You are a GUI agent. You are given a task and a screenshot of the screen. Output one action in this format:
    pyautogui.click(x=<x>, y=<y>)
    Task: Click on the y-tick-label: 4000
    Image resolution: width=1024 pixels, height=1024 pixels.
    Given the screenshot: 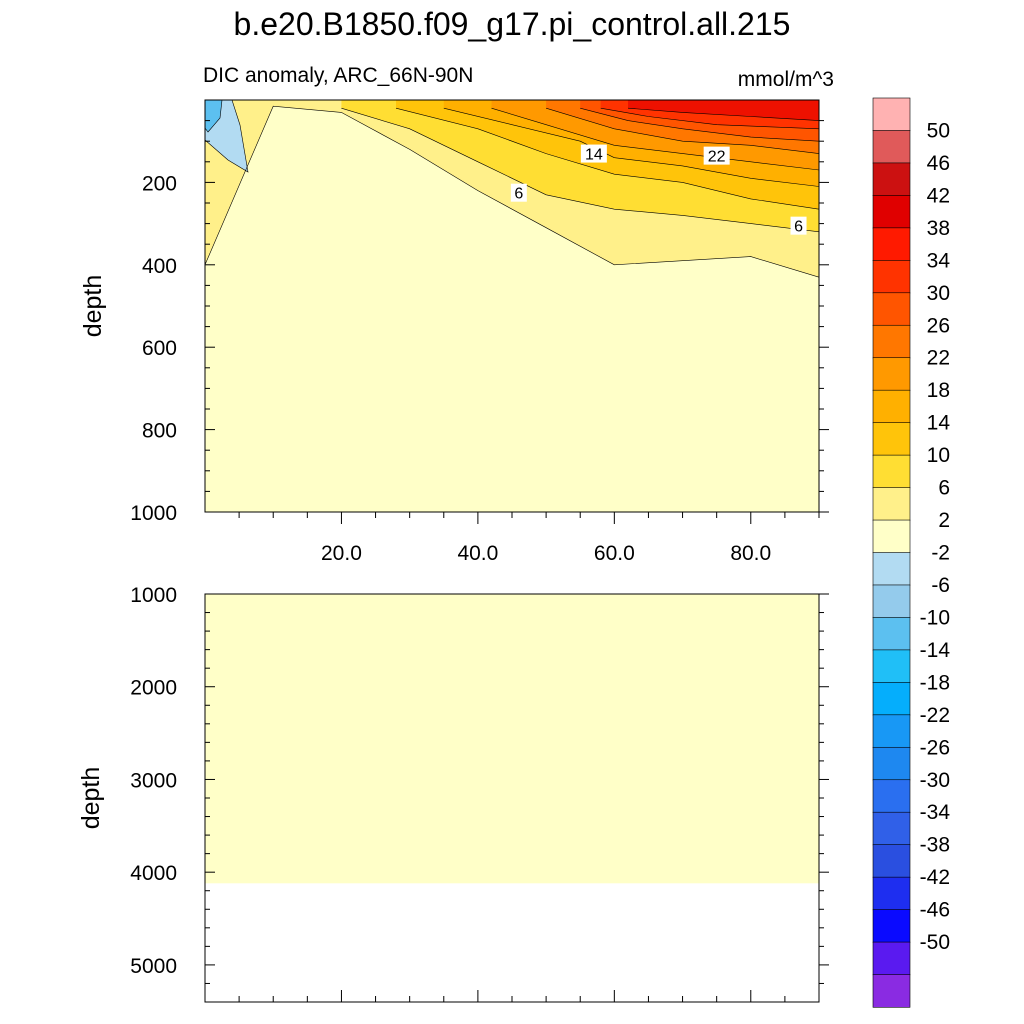 What is the action you would take?
    pyautogui.click(x=153, y=873)
    